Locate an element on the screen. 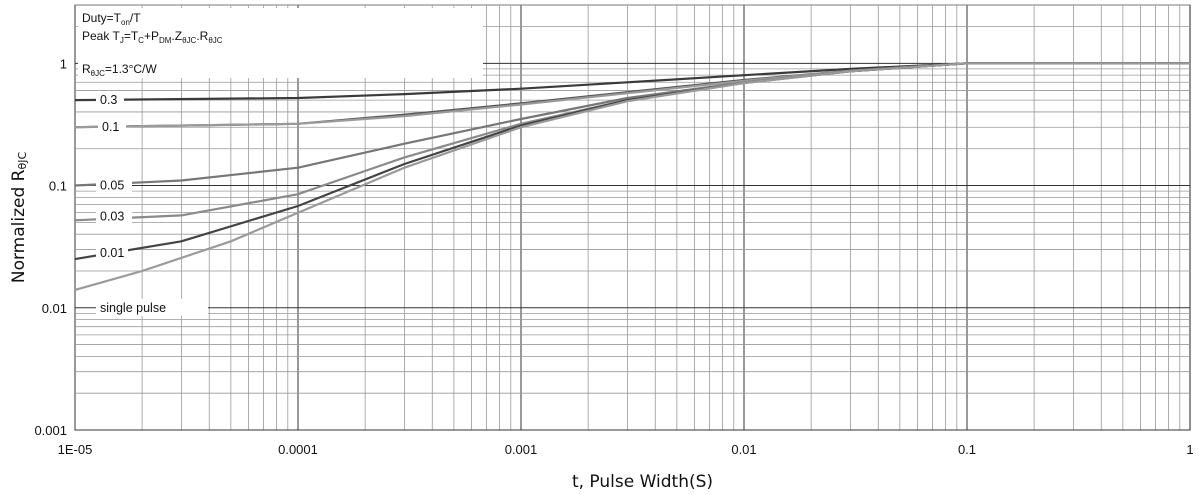  series-label: 0.1 is located at coordinates (110, 127).